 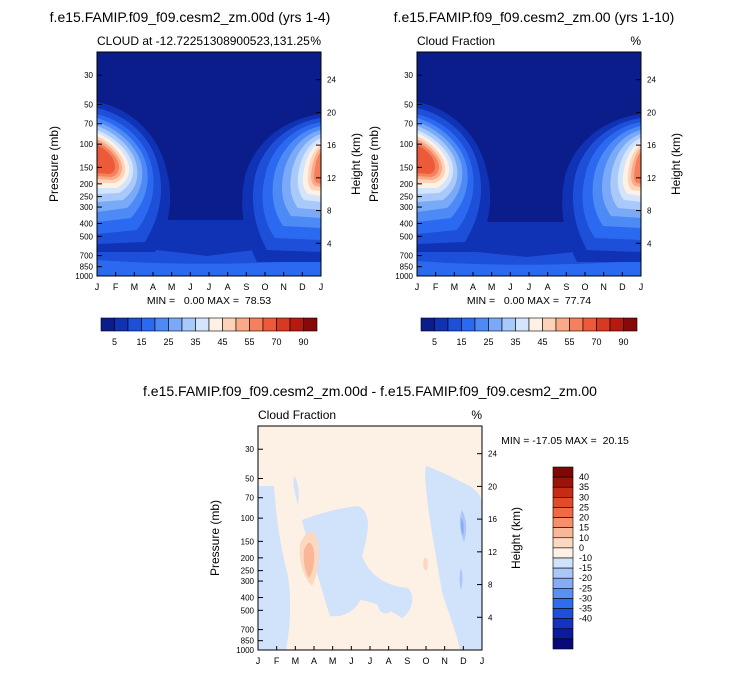 What do you see at coordinates (425, 564) in the screenshot?
I see `p3-pos-region-oct` at bounding box center [425, 564].